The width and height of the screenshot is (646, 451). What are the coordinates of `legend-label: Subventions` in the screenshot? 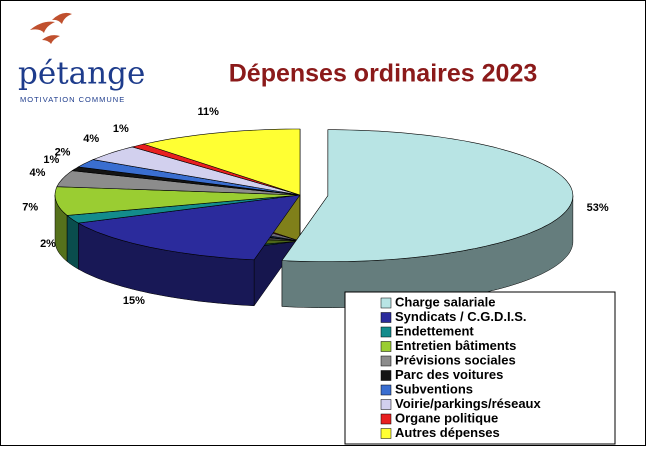 It's located at (434, 388).